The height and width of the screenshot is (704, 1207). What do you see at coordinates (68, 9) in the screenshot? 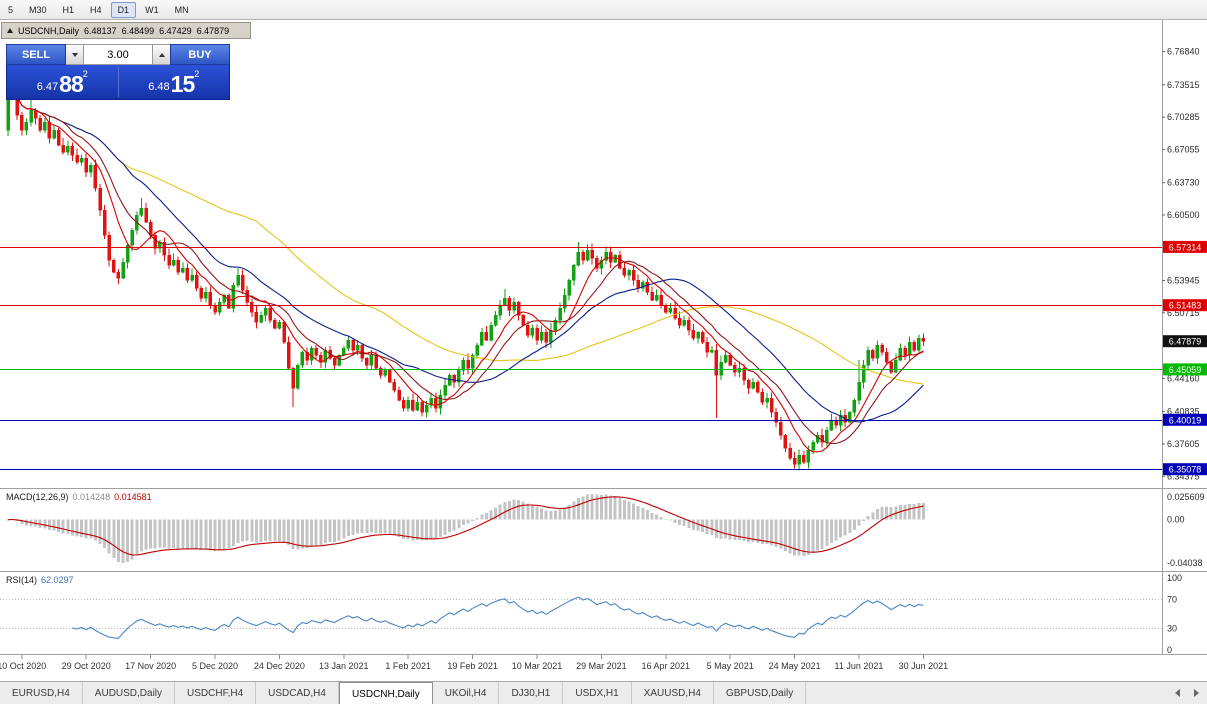
I see `timeframe-h1: H1` at bounding box center [68, 9].